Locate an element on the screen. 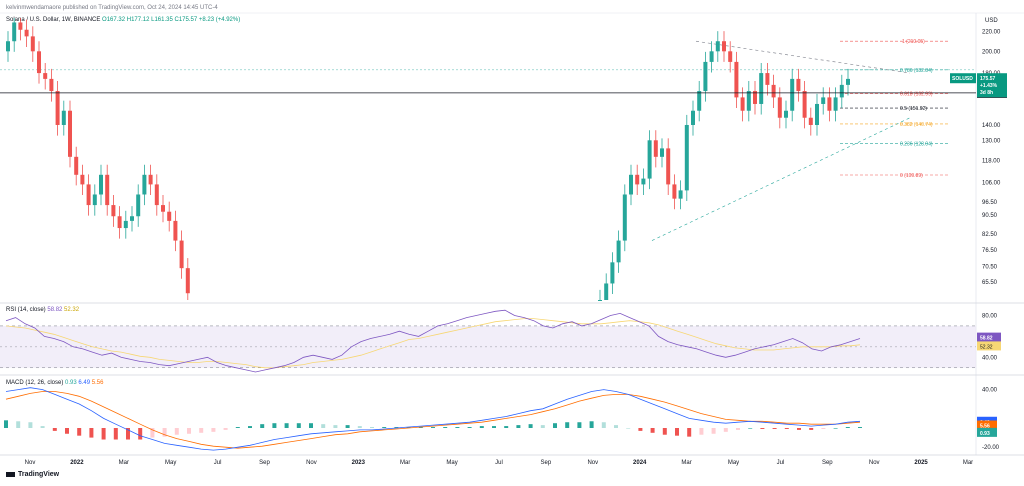 The height and width of the screenshot is (486, 1024). rsi-ma-tag-bg is located at coordinates (989, 346).